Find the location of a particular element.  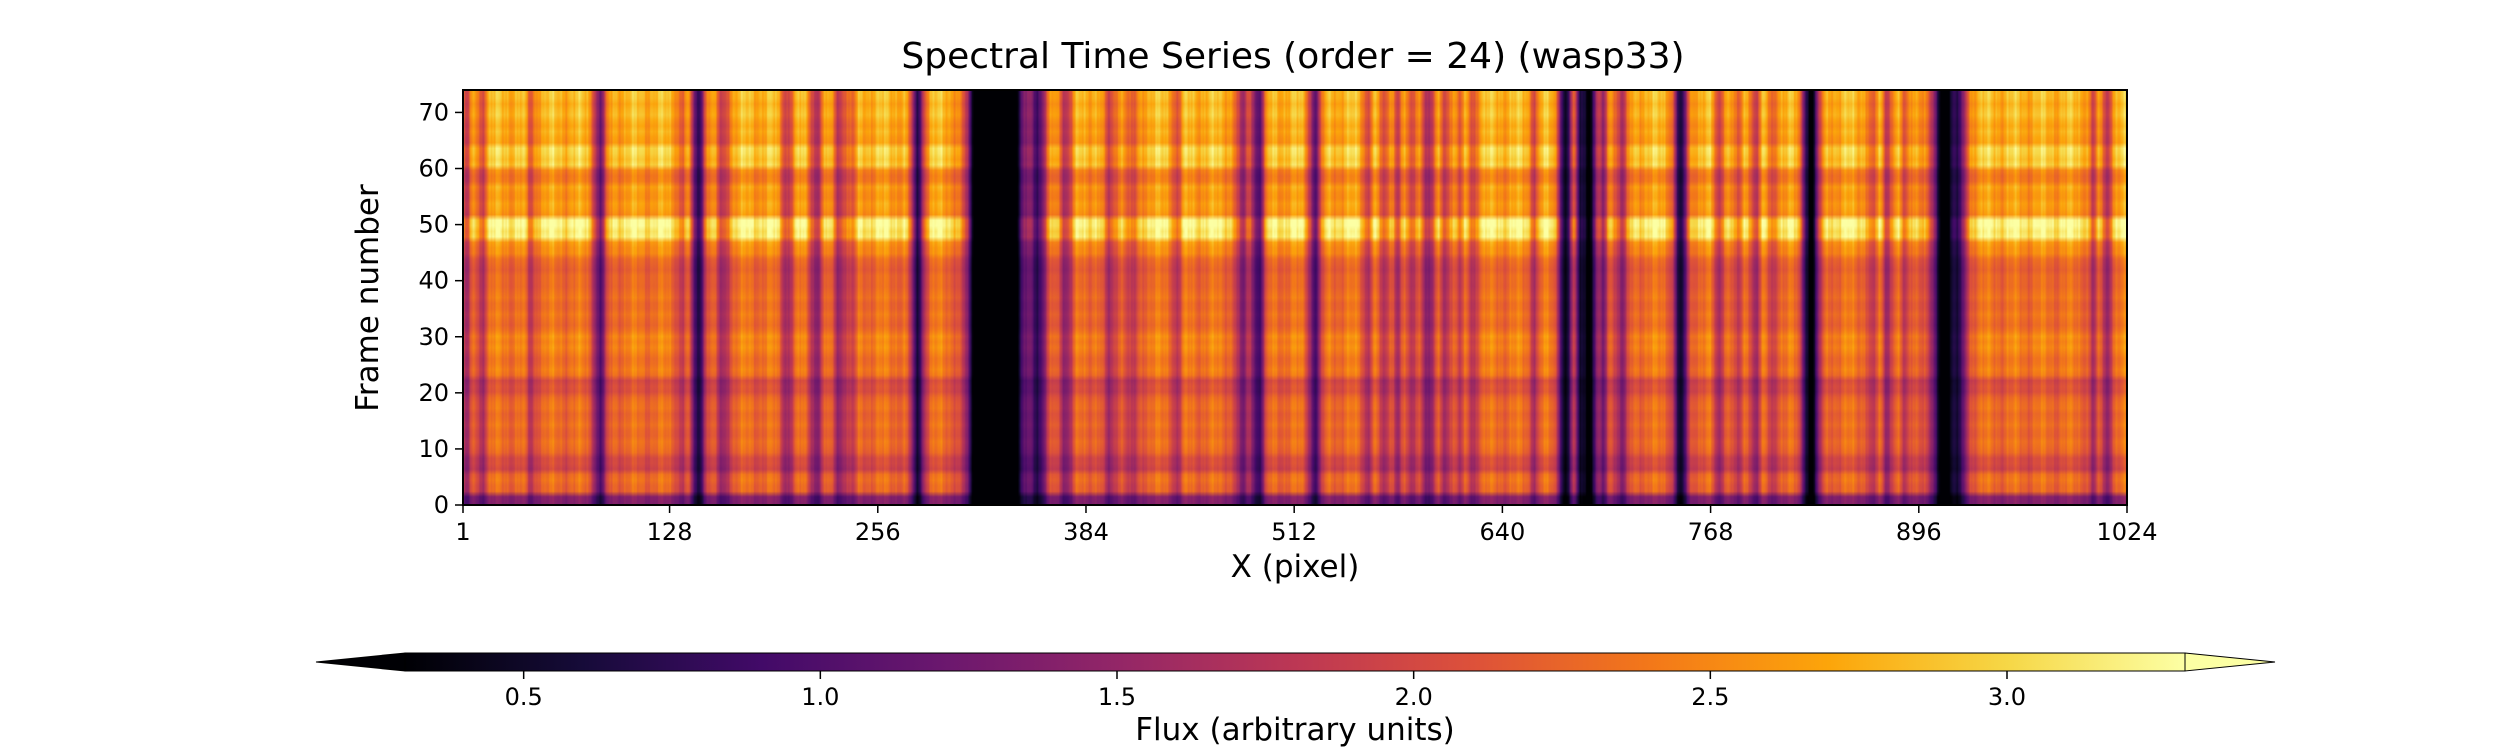

colorbar-tick-label: 0.5 is located at coordinates (524, 697).